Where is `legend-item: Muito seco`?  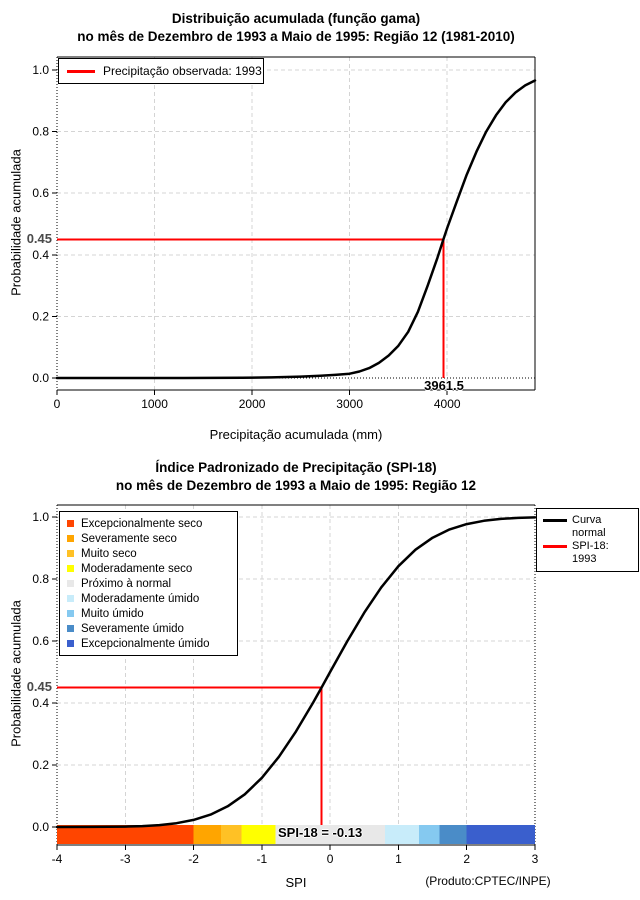 legend-item: Muito seco is located at coordinates (152, 553).